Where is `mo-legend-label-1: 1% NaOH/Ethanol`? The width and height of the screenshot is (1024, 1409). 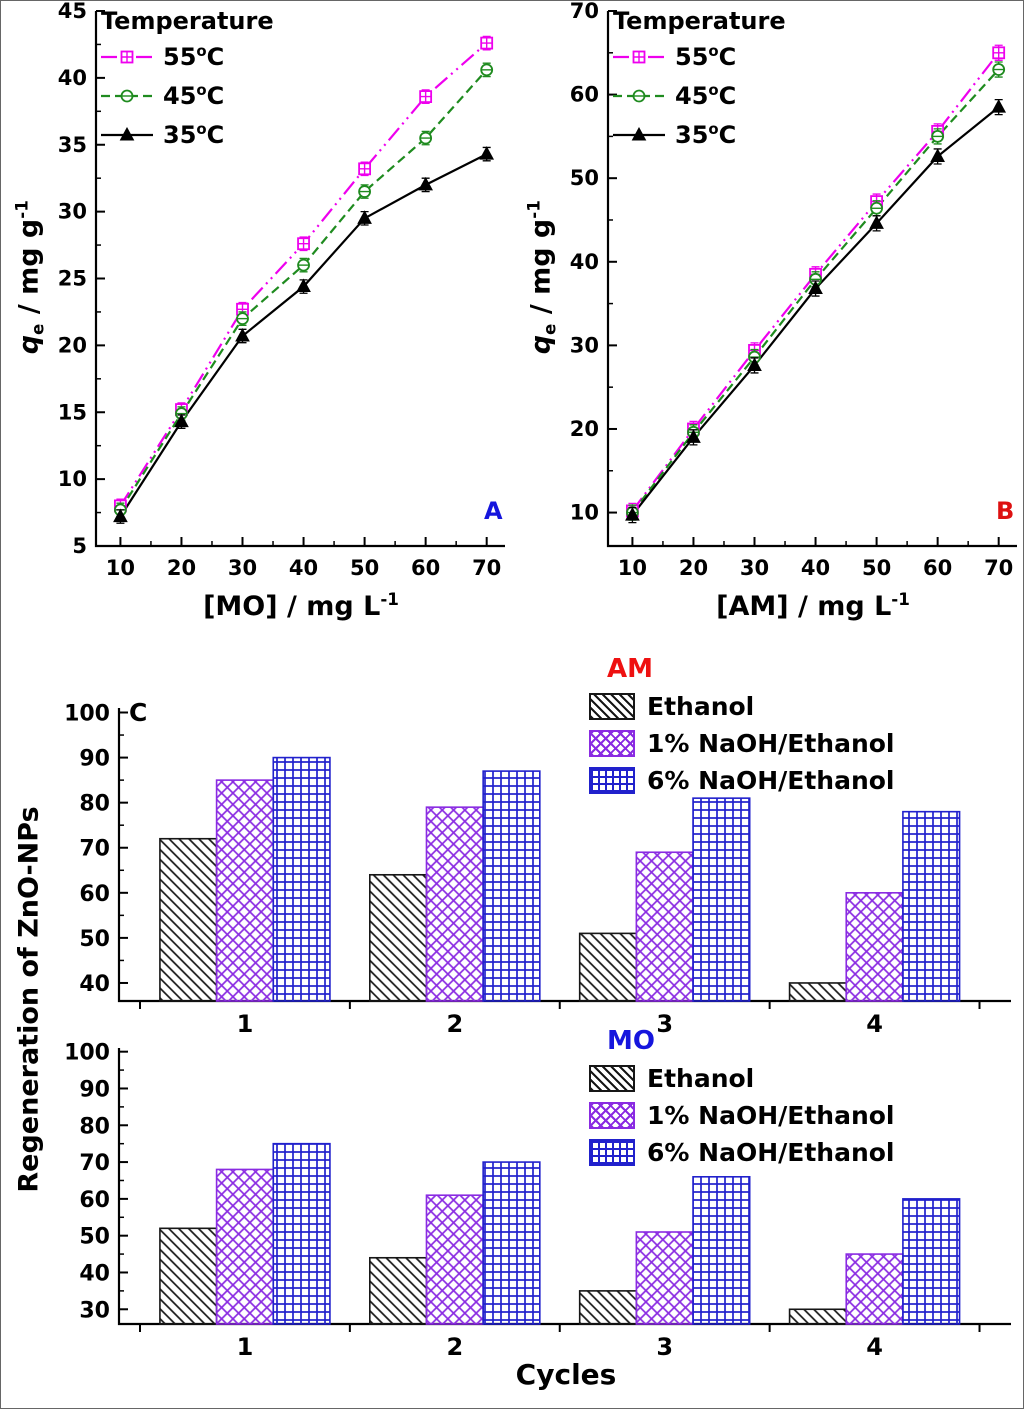
mo-legend-label-1: 1% NaOH/Ethanol is located at coordinates (771, 1115).